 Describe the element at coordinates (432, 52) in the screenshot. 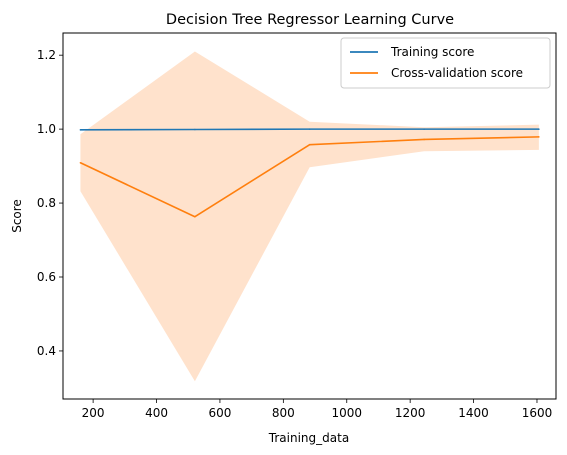

I see `legend-label-training: Training score` at that location.